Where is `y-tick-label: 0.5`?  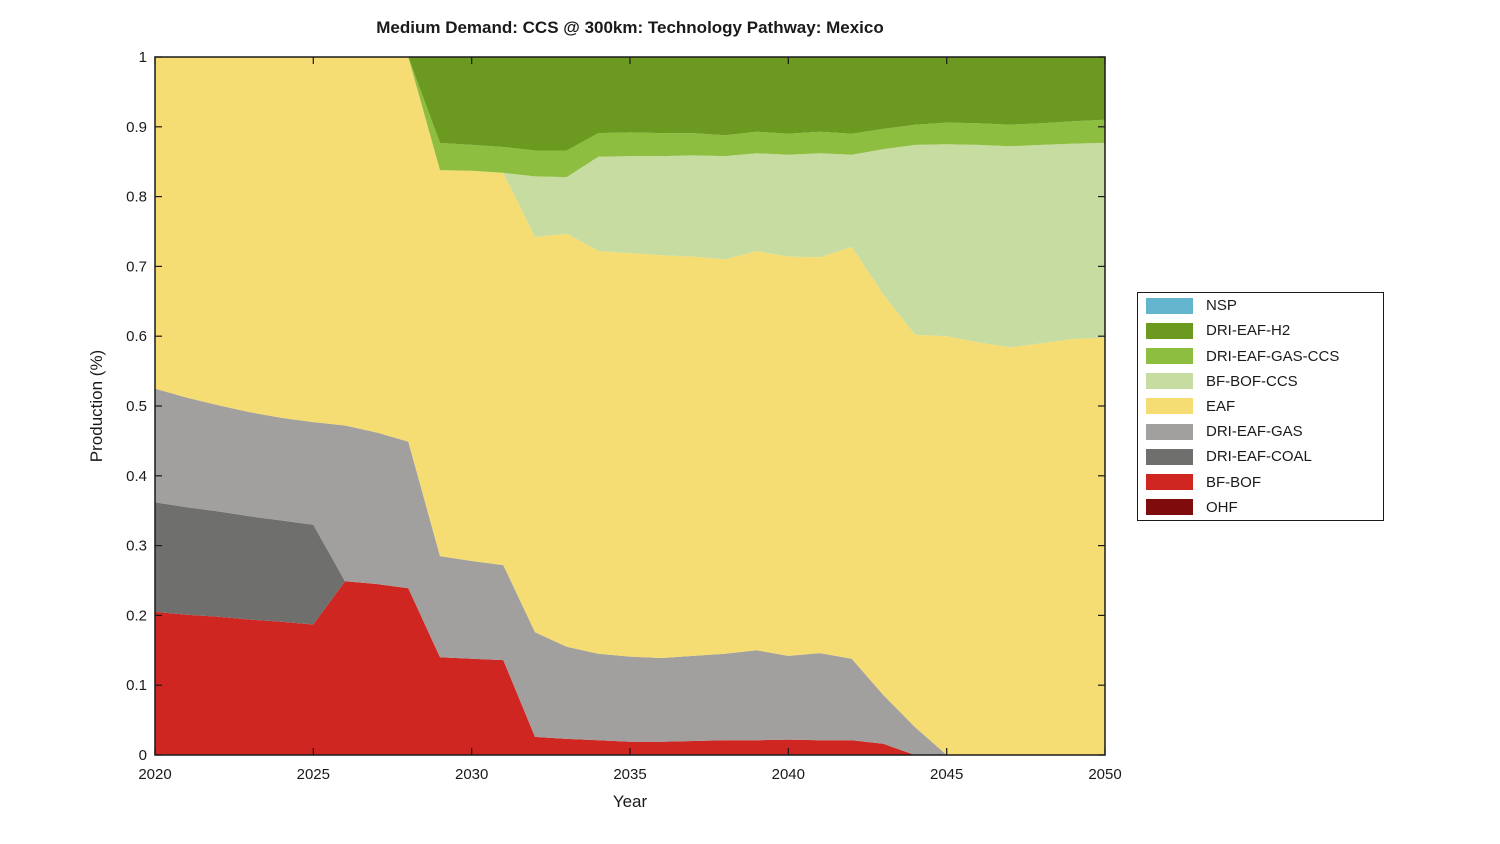 y-tick-label: 0.5 is located at coordinates (136, 406).